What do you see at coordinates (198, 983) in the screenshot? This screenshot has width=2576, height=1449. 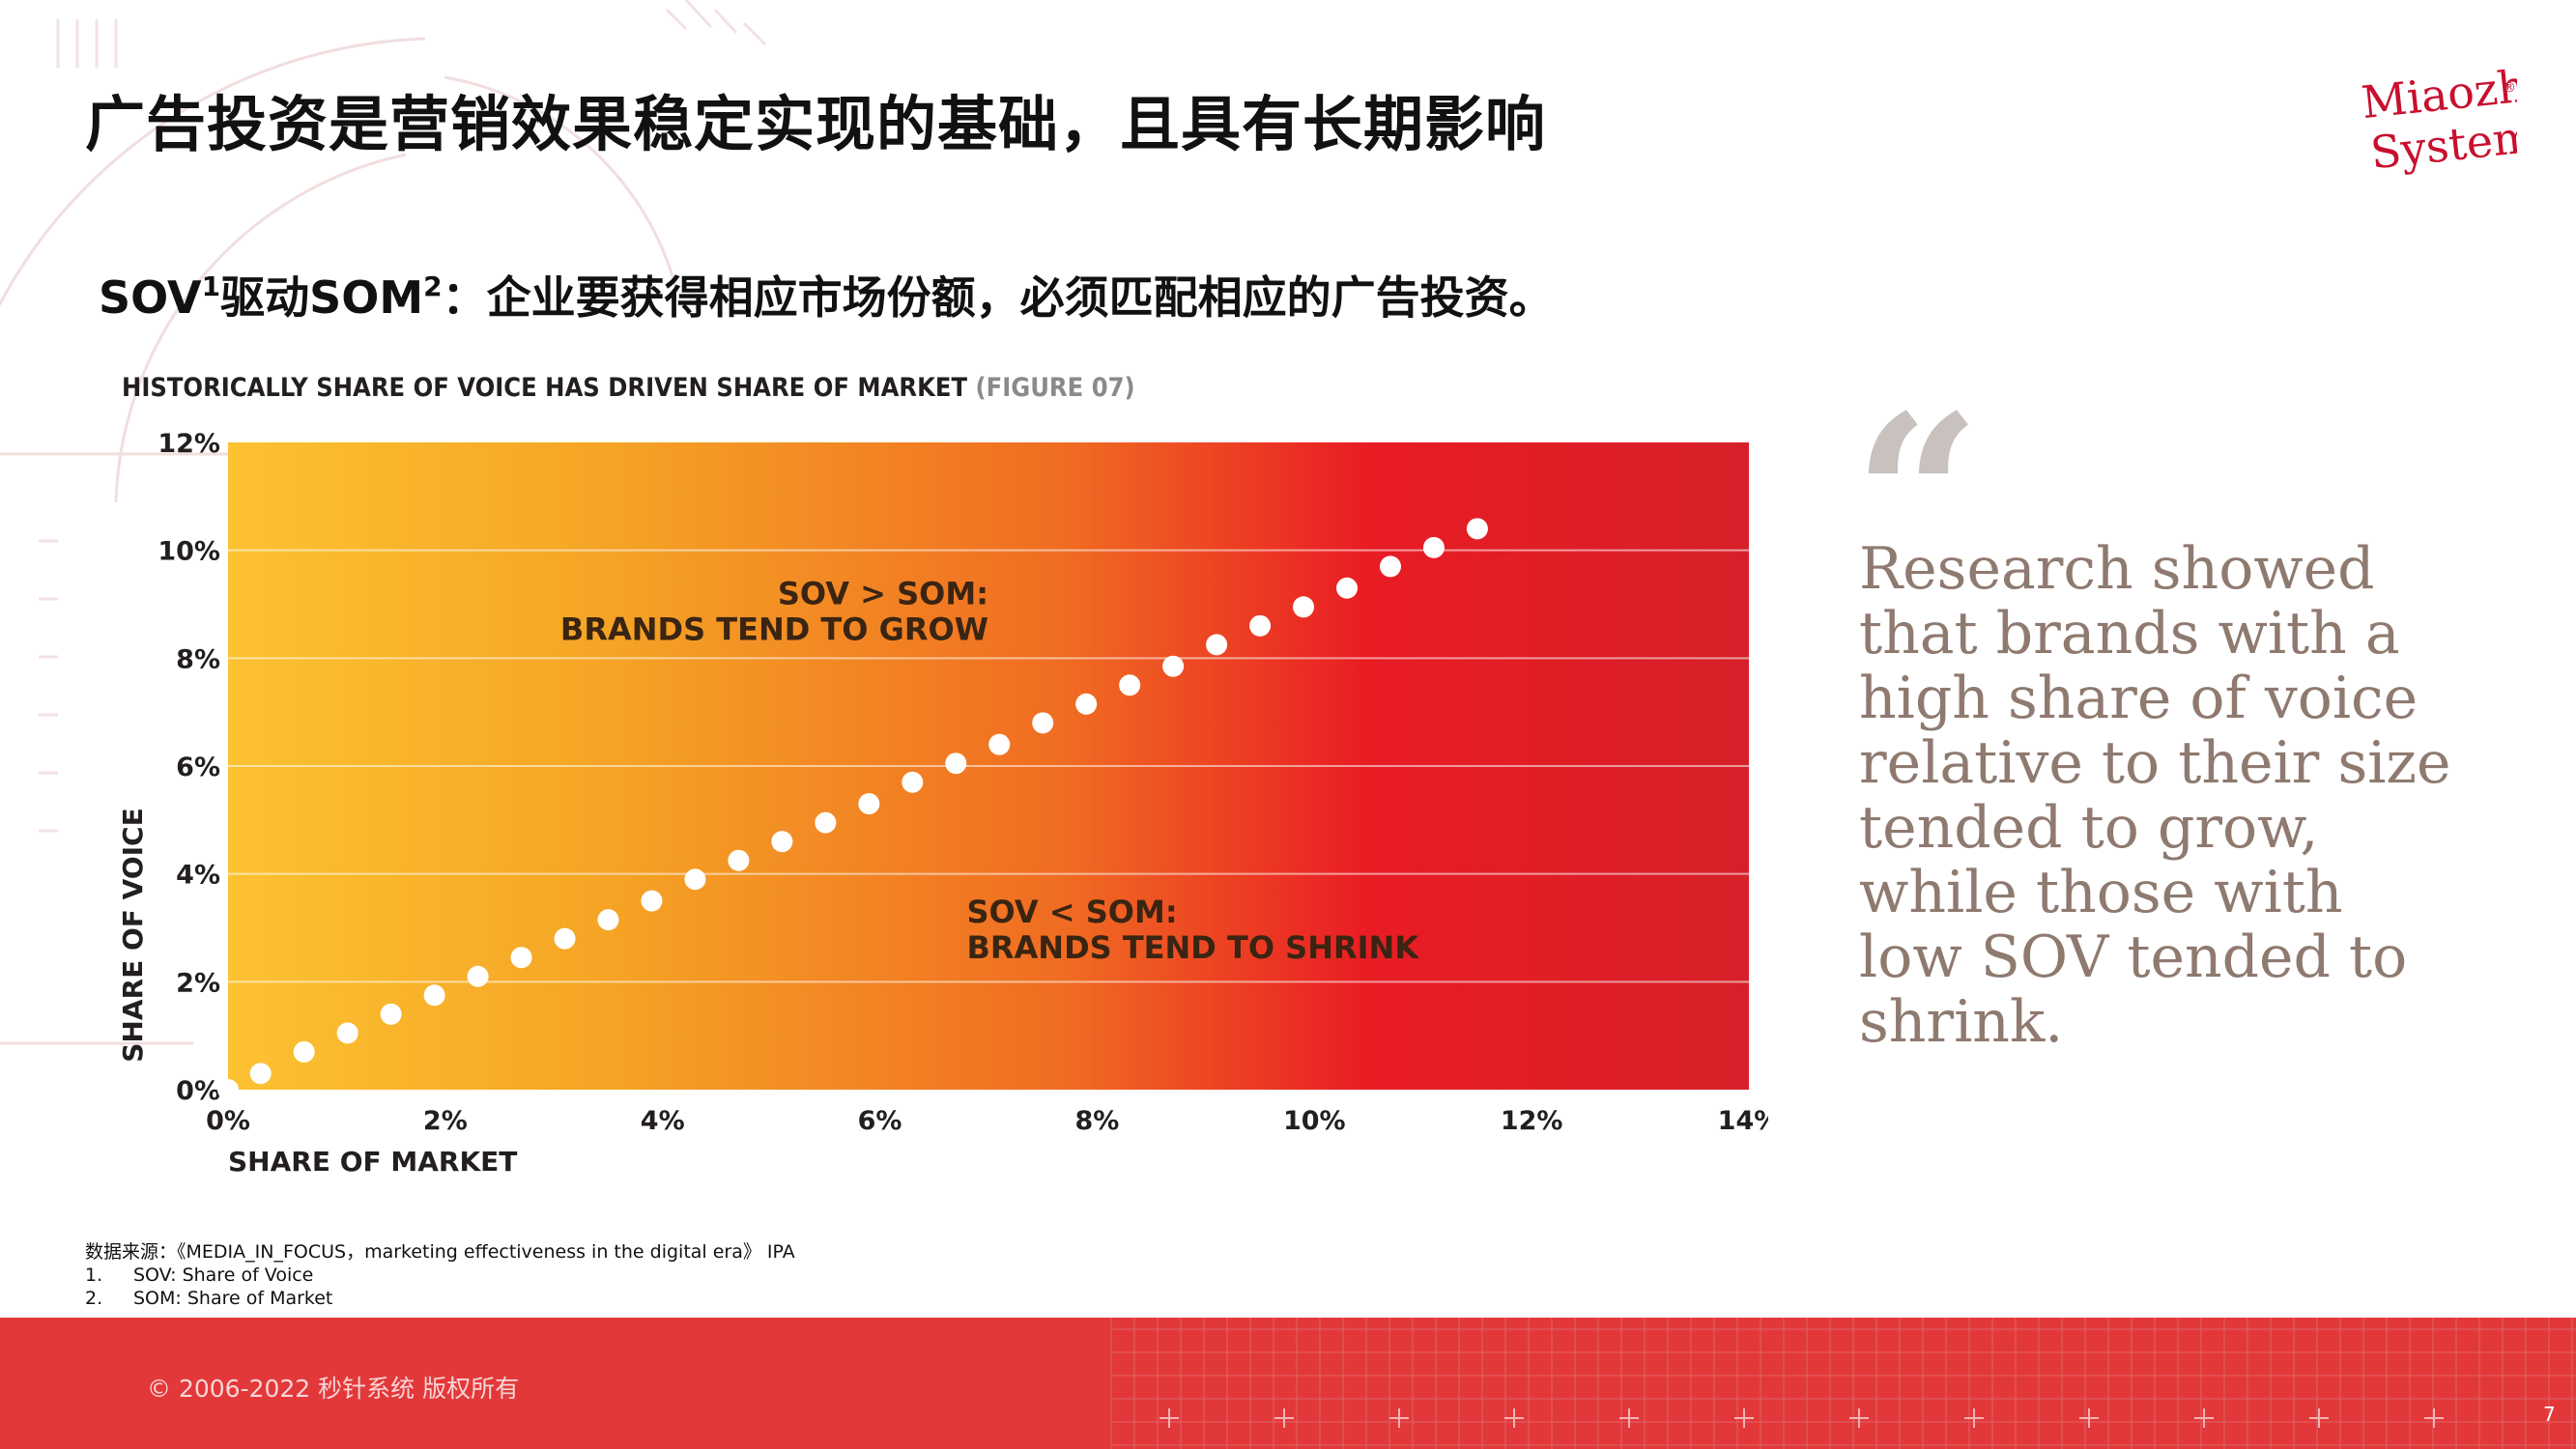 I see `y-tick-label: 2%` at bounding box center [198, 983].